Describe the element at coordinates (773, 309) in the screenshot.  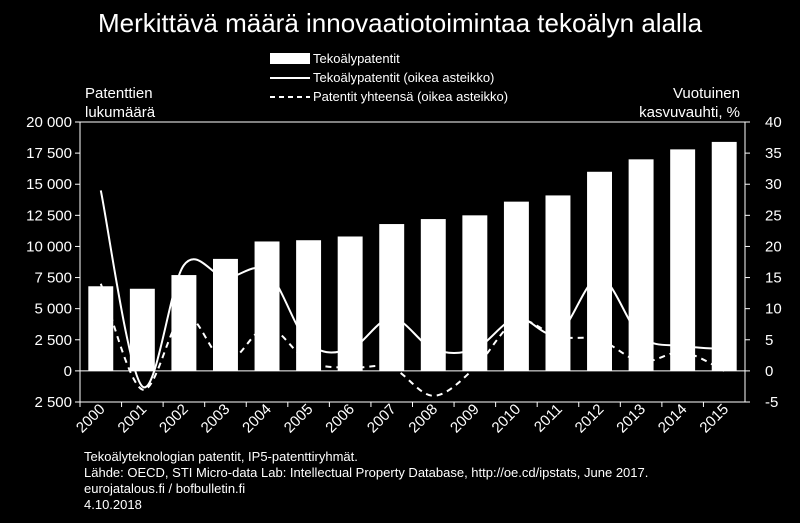
I see `right-tick-label: 10` at that location.